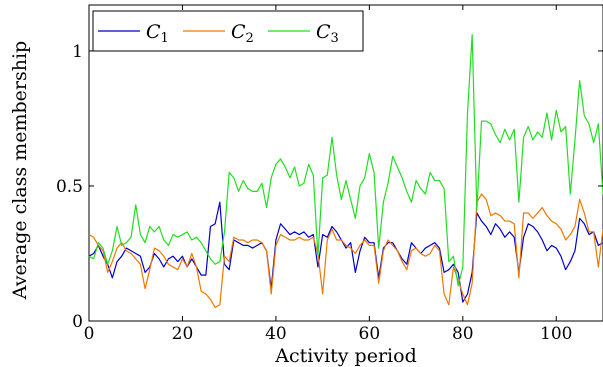 This screenshot has height=367, width=603. Describe the element at coordinates (327, 33) in the screenshot. I see `legend-label-c3: C3` at that location.